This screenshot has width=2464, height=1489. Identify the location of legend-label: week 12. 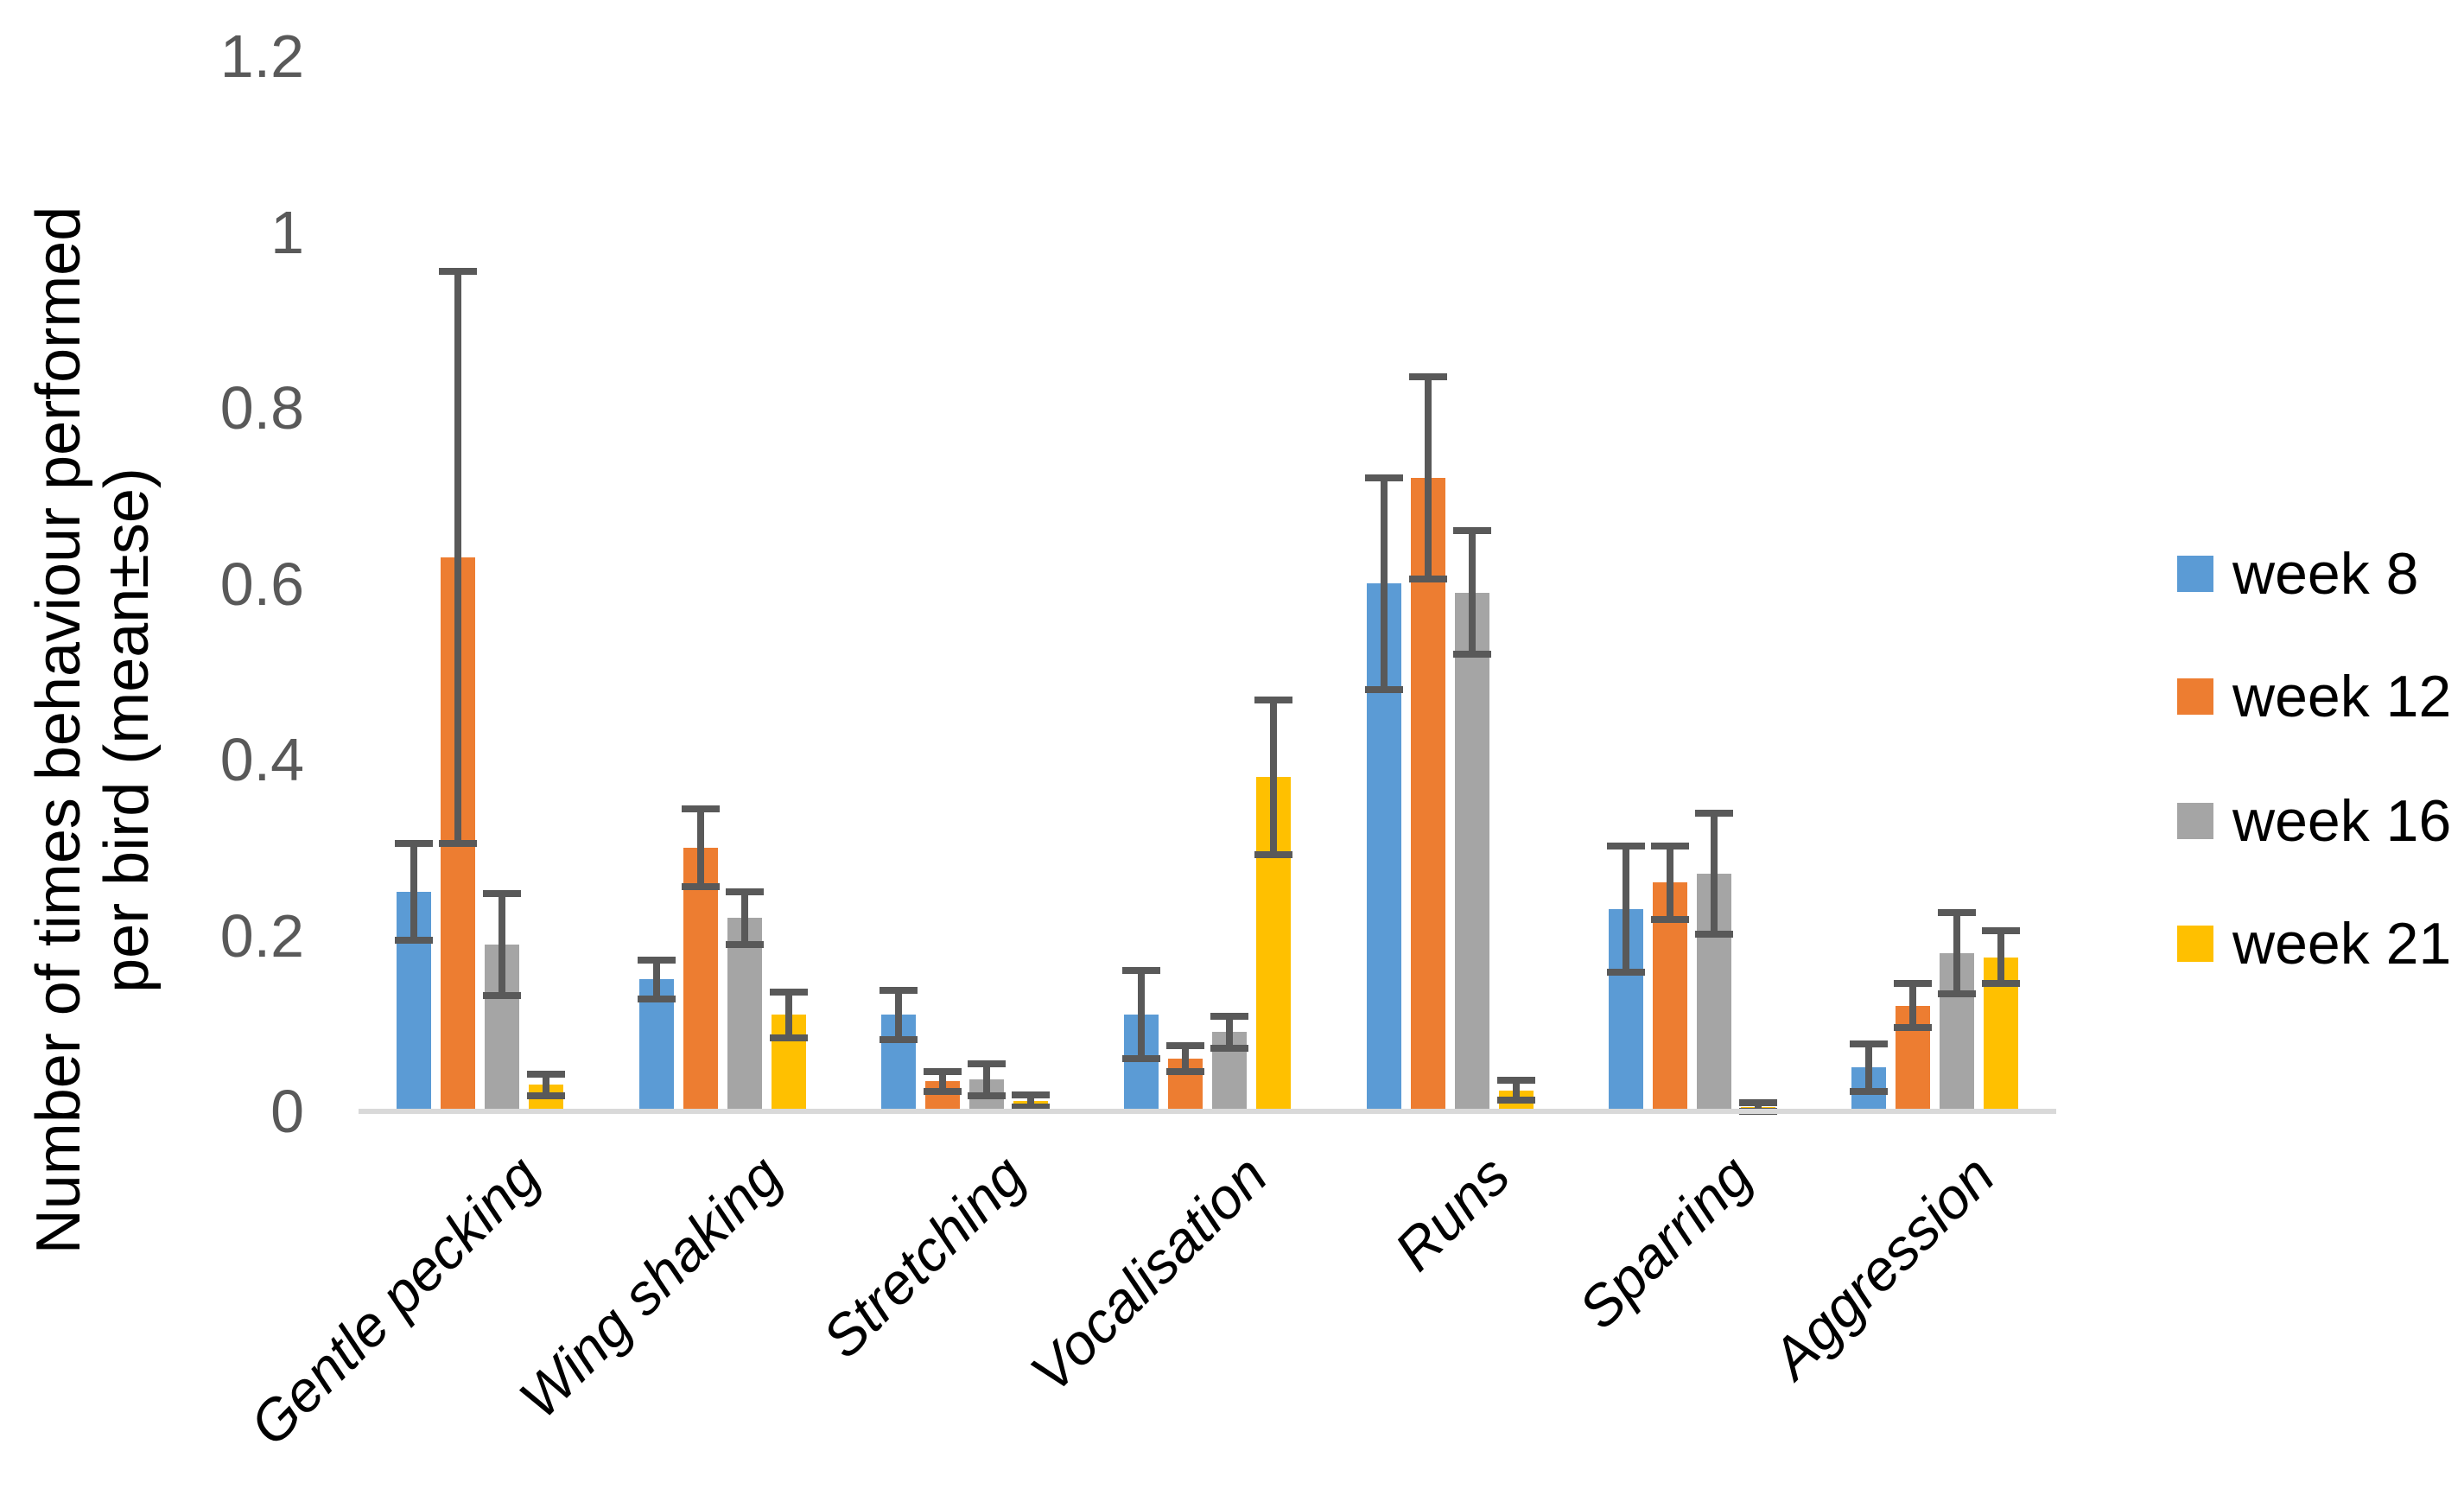
(2342, 696).